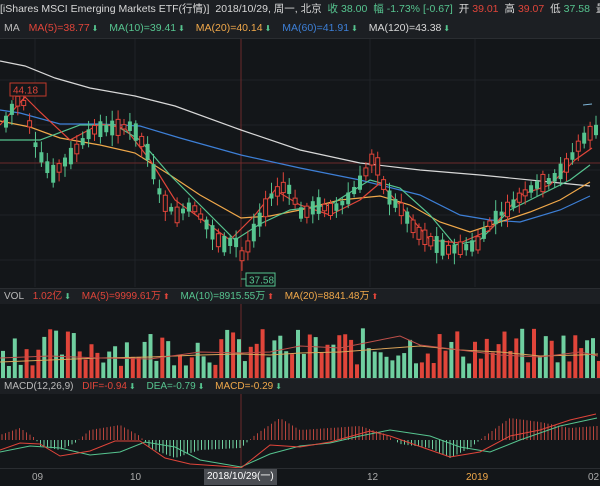 This screenshot has width=600, height=486. What do you see at coordinates (531, 9) in the screenshot?
I see `high-value: 39.07` at bounding box center [531, 9].